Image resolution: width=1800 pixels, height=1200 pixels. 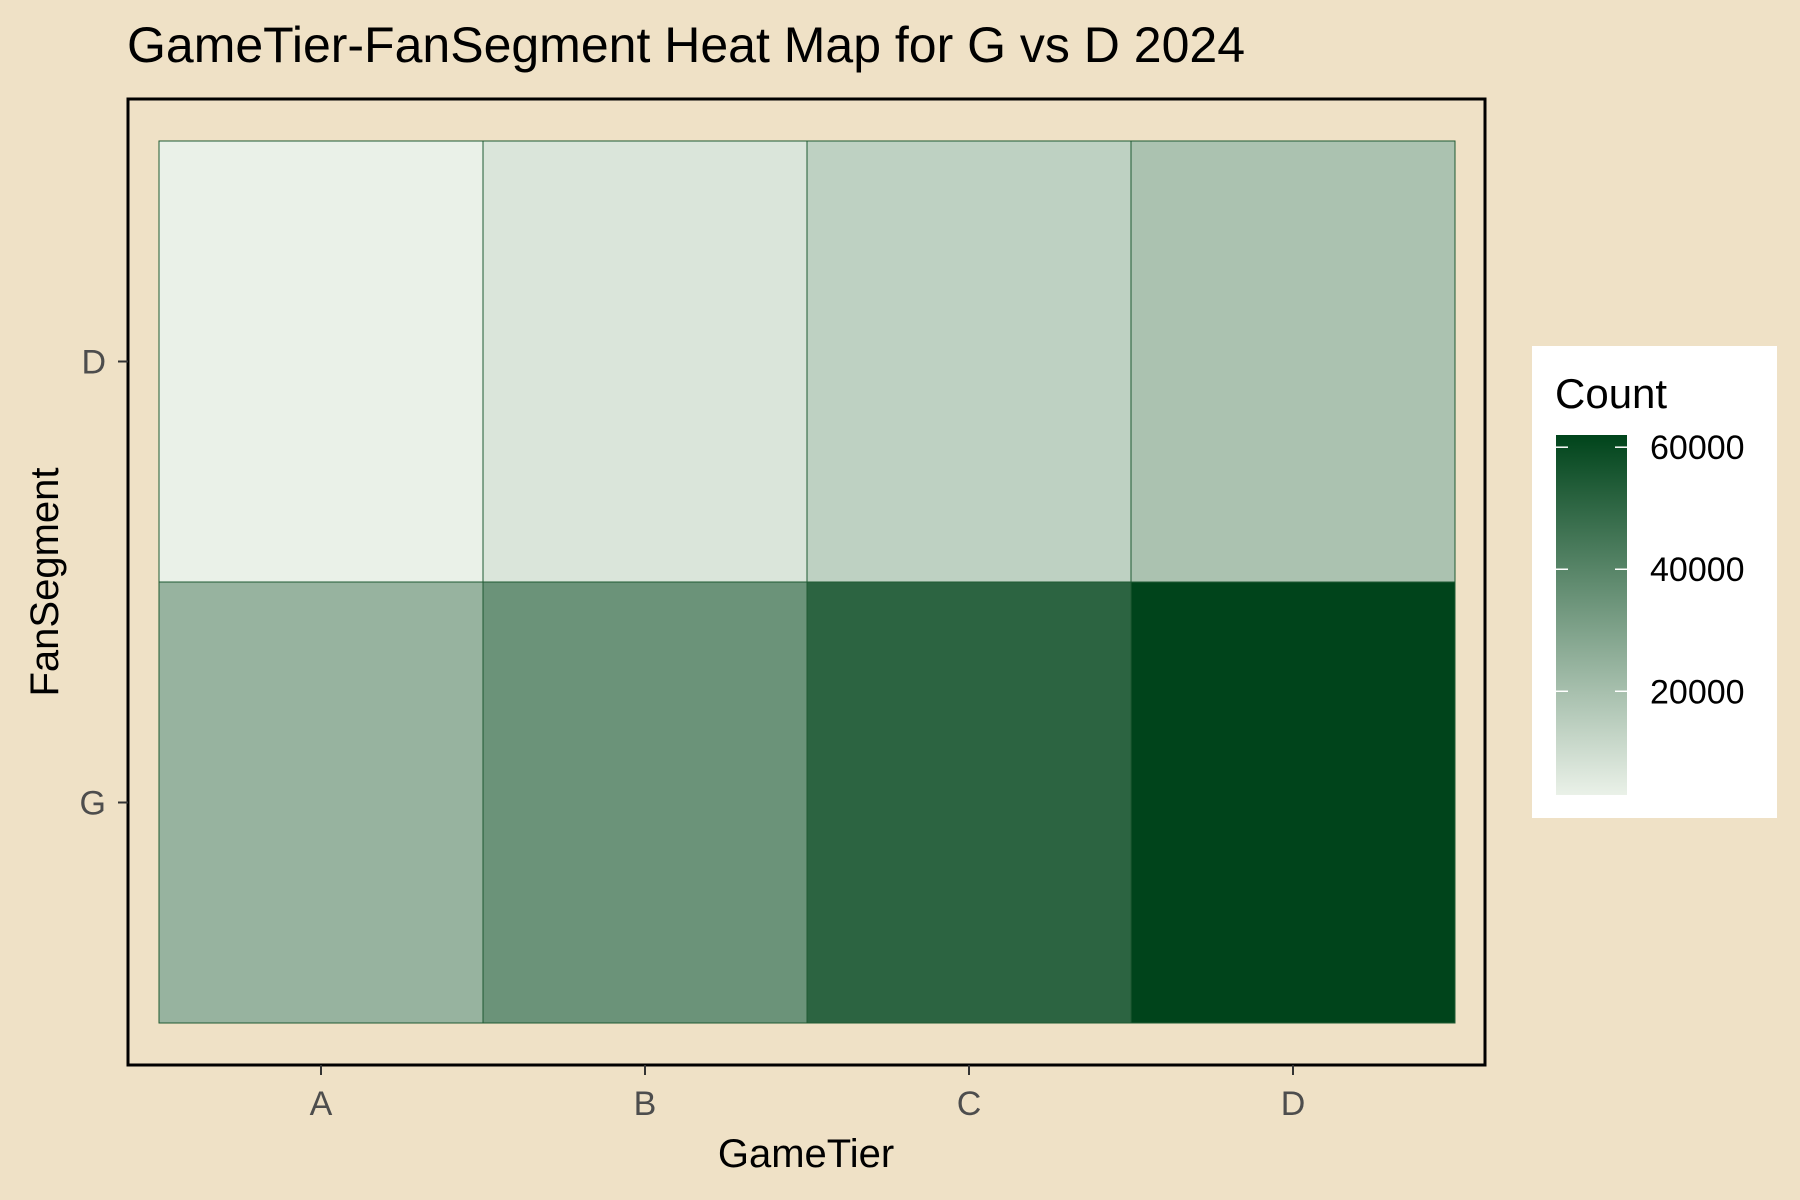 What do you see at coordinates (1611, 393) in the screenshot?
I see `legend-title: Count` at bounding box center [1611, 393].